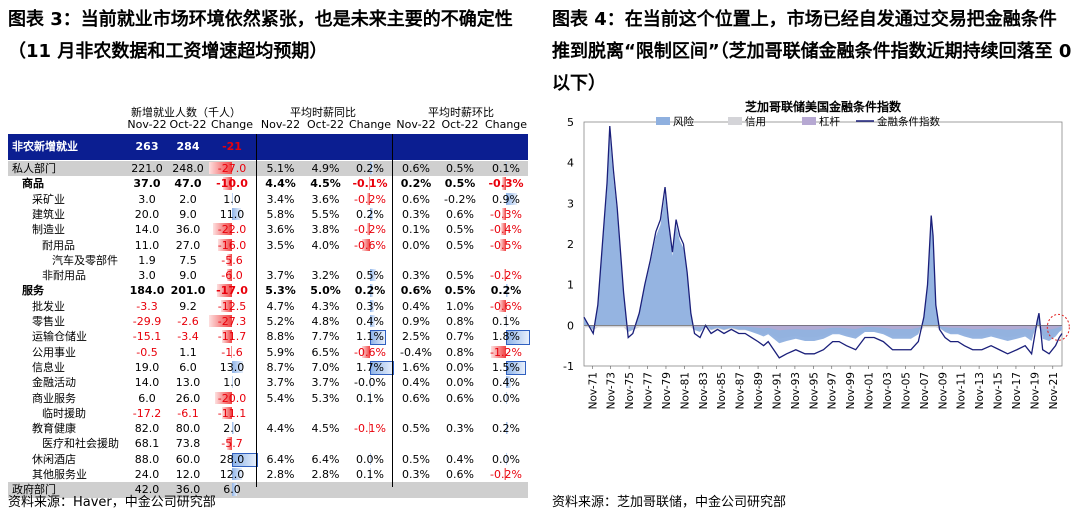 This screenshot has height=513, width=1080. What do you see at coordinates (908, 121) in the screenshot?
I see `legend-label: 金融条件指数` at bounding box center [908, 121].